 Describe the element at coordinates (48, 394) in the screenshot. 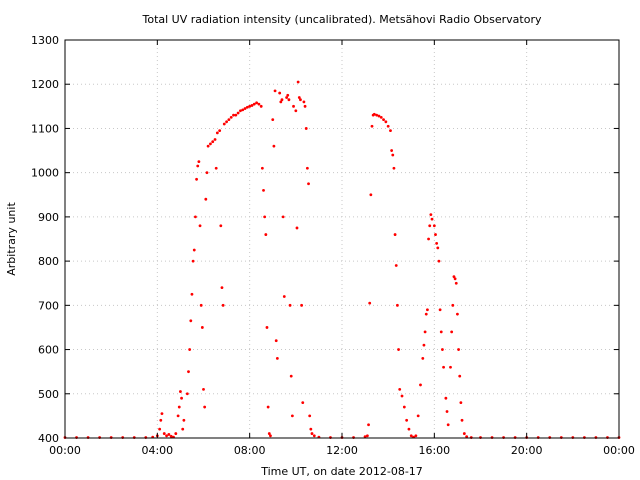

I see `y-tick-label: 500` at that location.